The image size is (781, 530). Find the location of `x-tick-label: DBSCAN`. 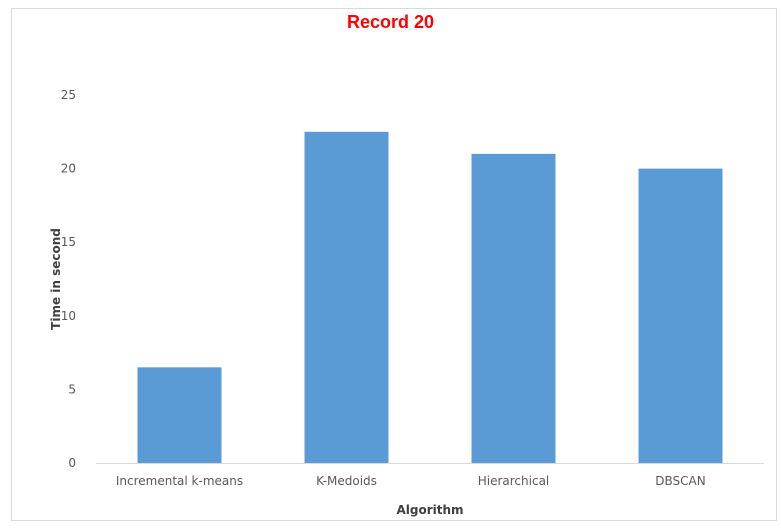

x-tick-label: DBSCAN is located at coordinates (680, 481).